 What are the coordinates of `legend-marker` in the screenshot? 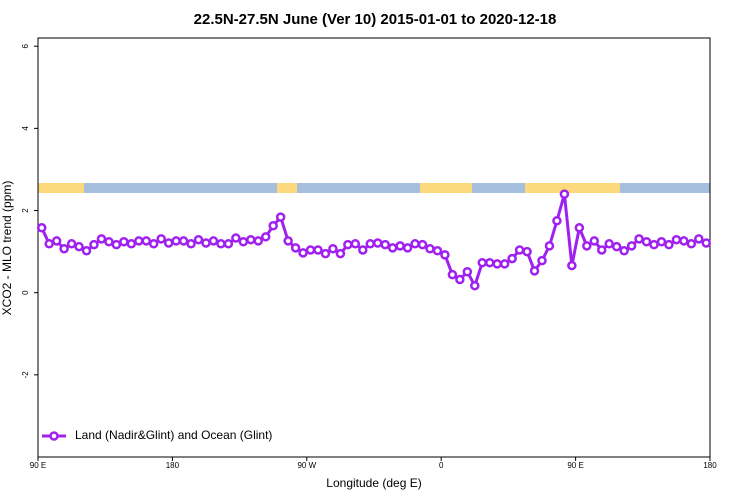 It's located at (54, 436).